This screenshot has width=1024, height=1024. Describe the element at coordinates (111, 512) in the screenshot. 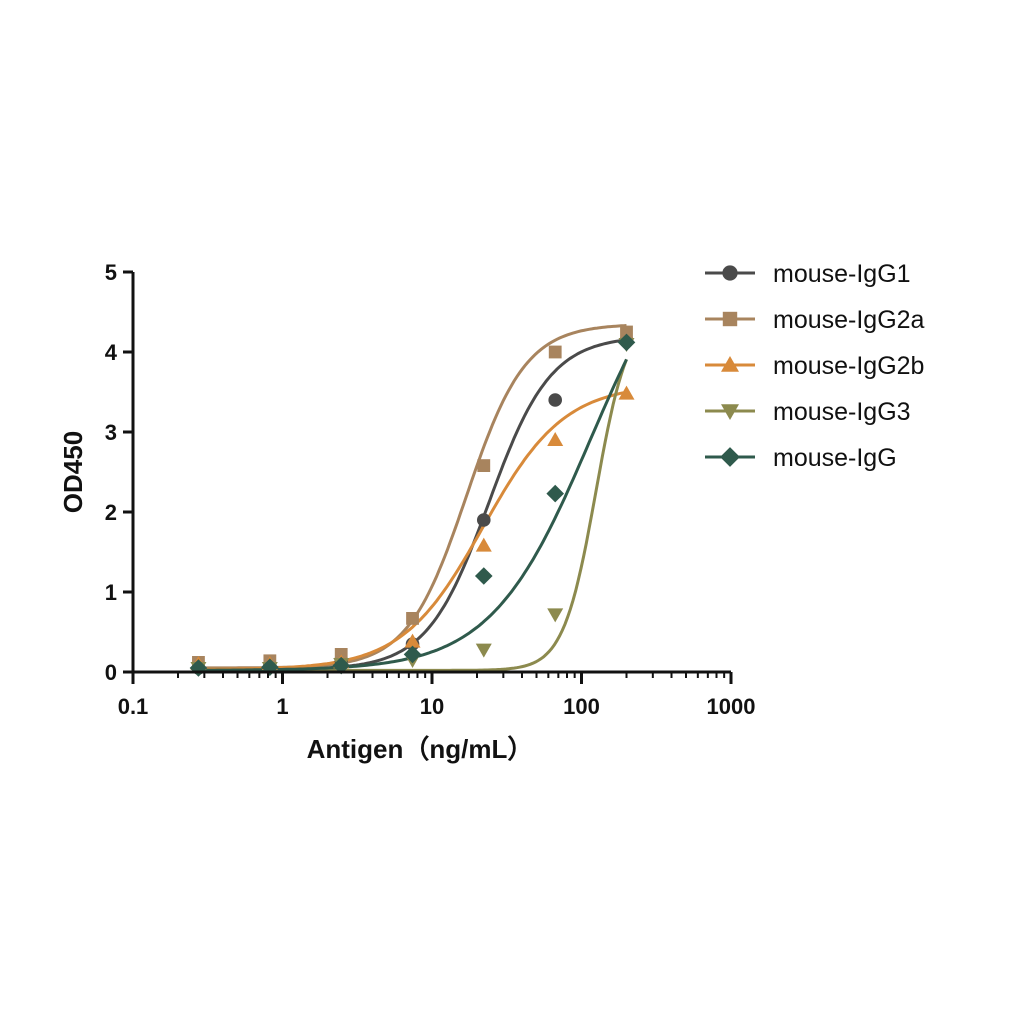

I see `y-tick-label: 2` at that location.